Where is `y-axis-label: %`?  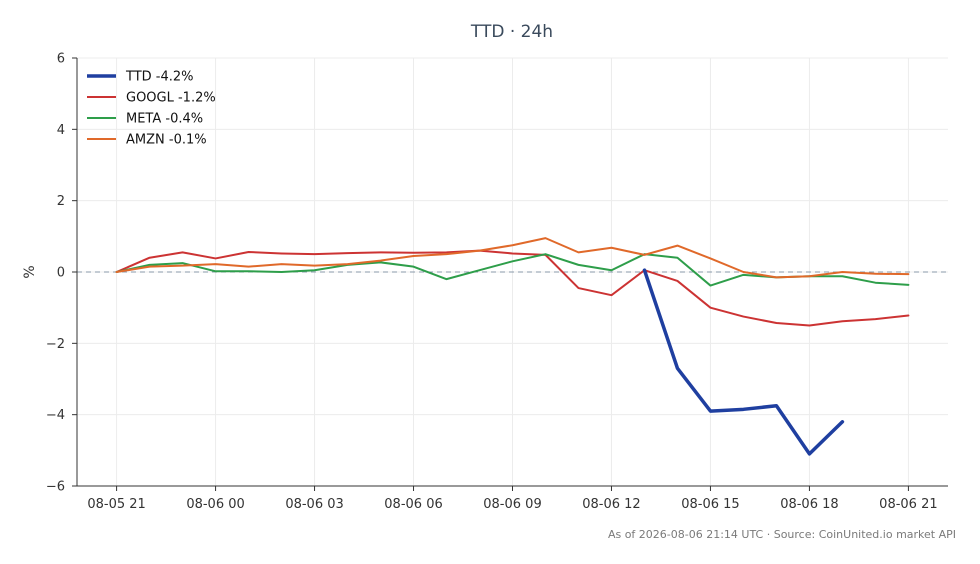
y-axis-label: % is located at coordinates (30, 271).